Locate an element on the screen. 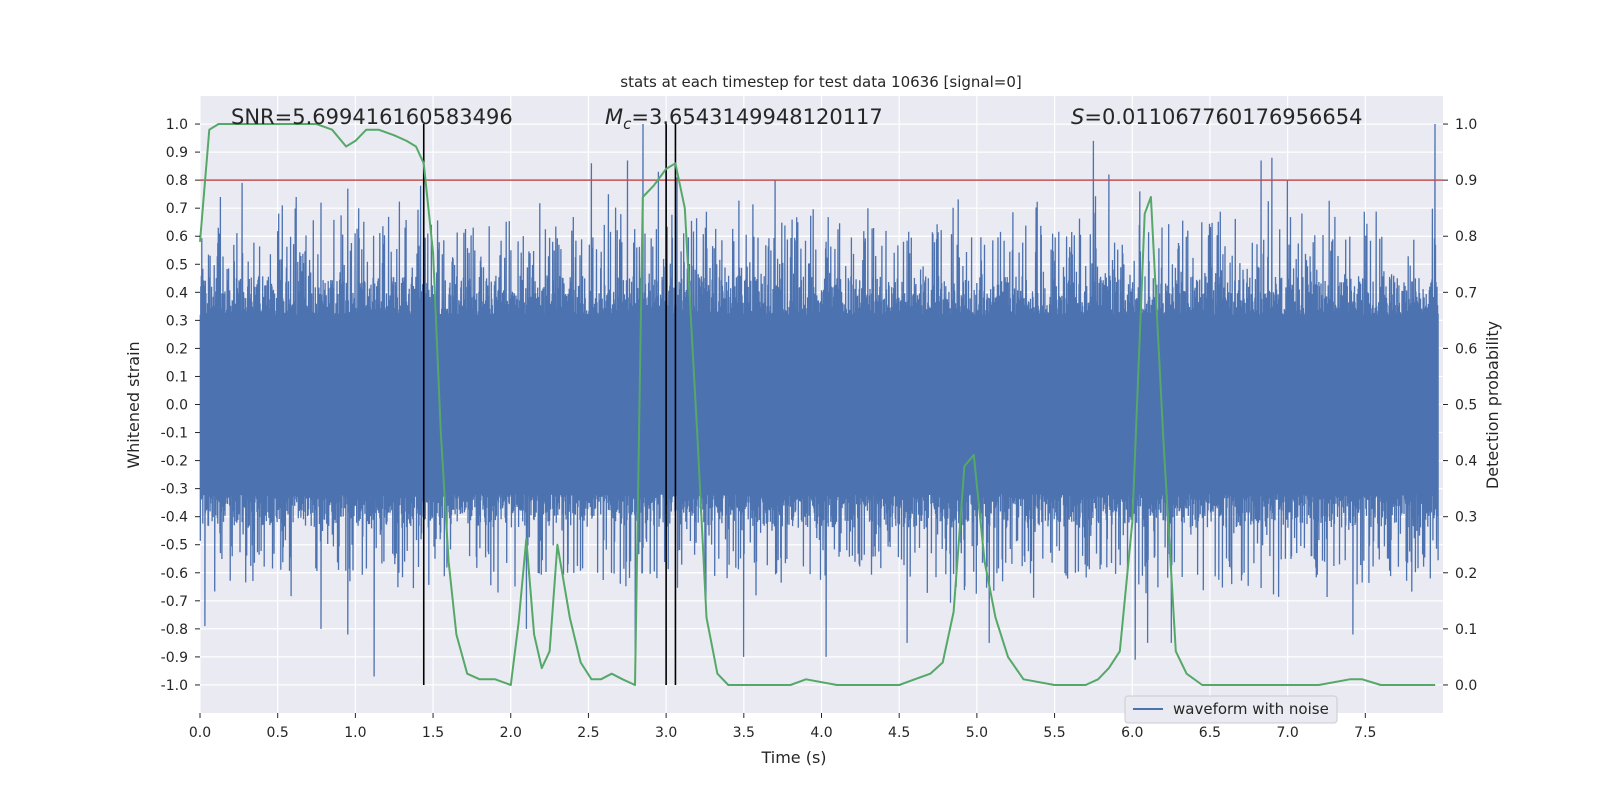 This screenshot has height=804, width=1600. y-tick-label: 0.7 is located at coordinates (177, 209).